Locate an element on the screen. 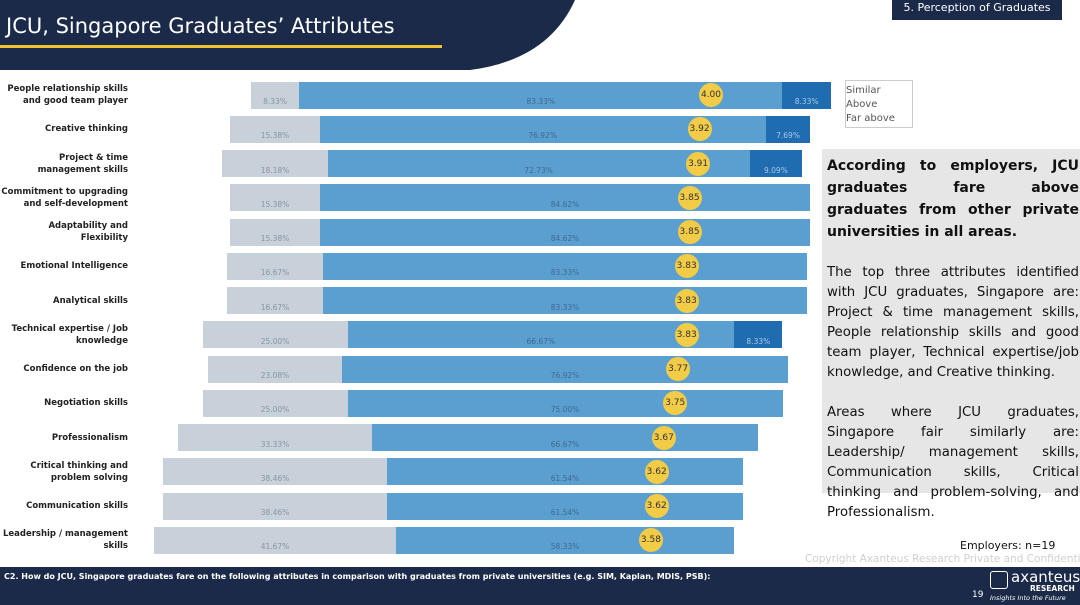  legend-item: Similar is located at coordinates (879, 90).